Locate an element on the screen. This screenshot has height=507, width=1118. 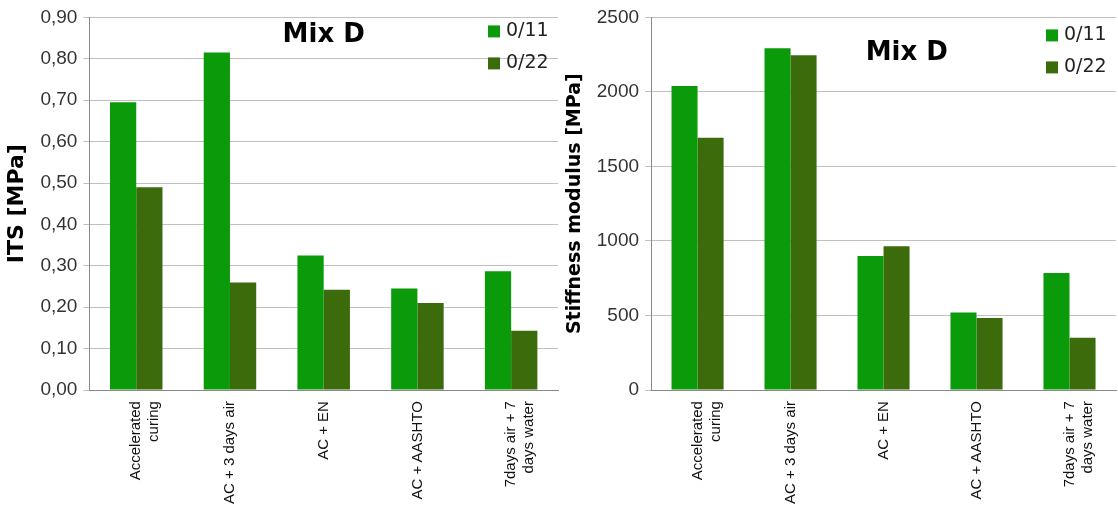
y-axis-title: Stiffness modulus [MPa] is located at coordinates (573, 204).